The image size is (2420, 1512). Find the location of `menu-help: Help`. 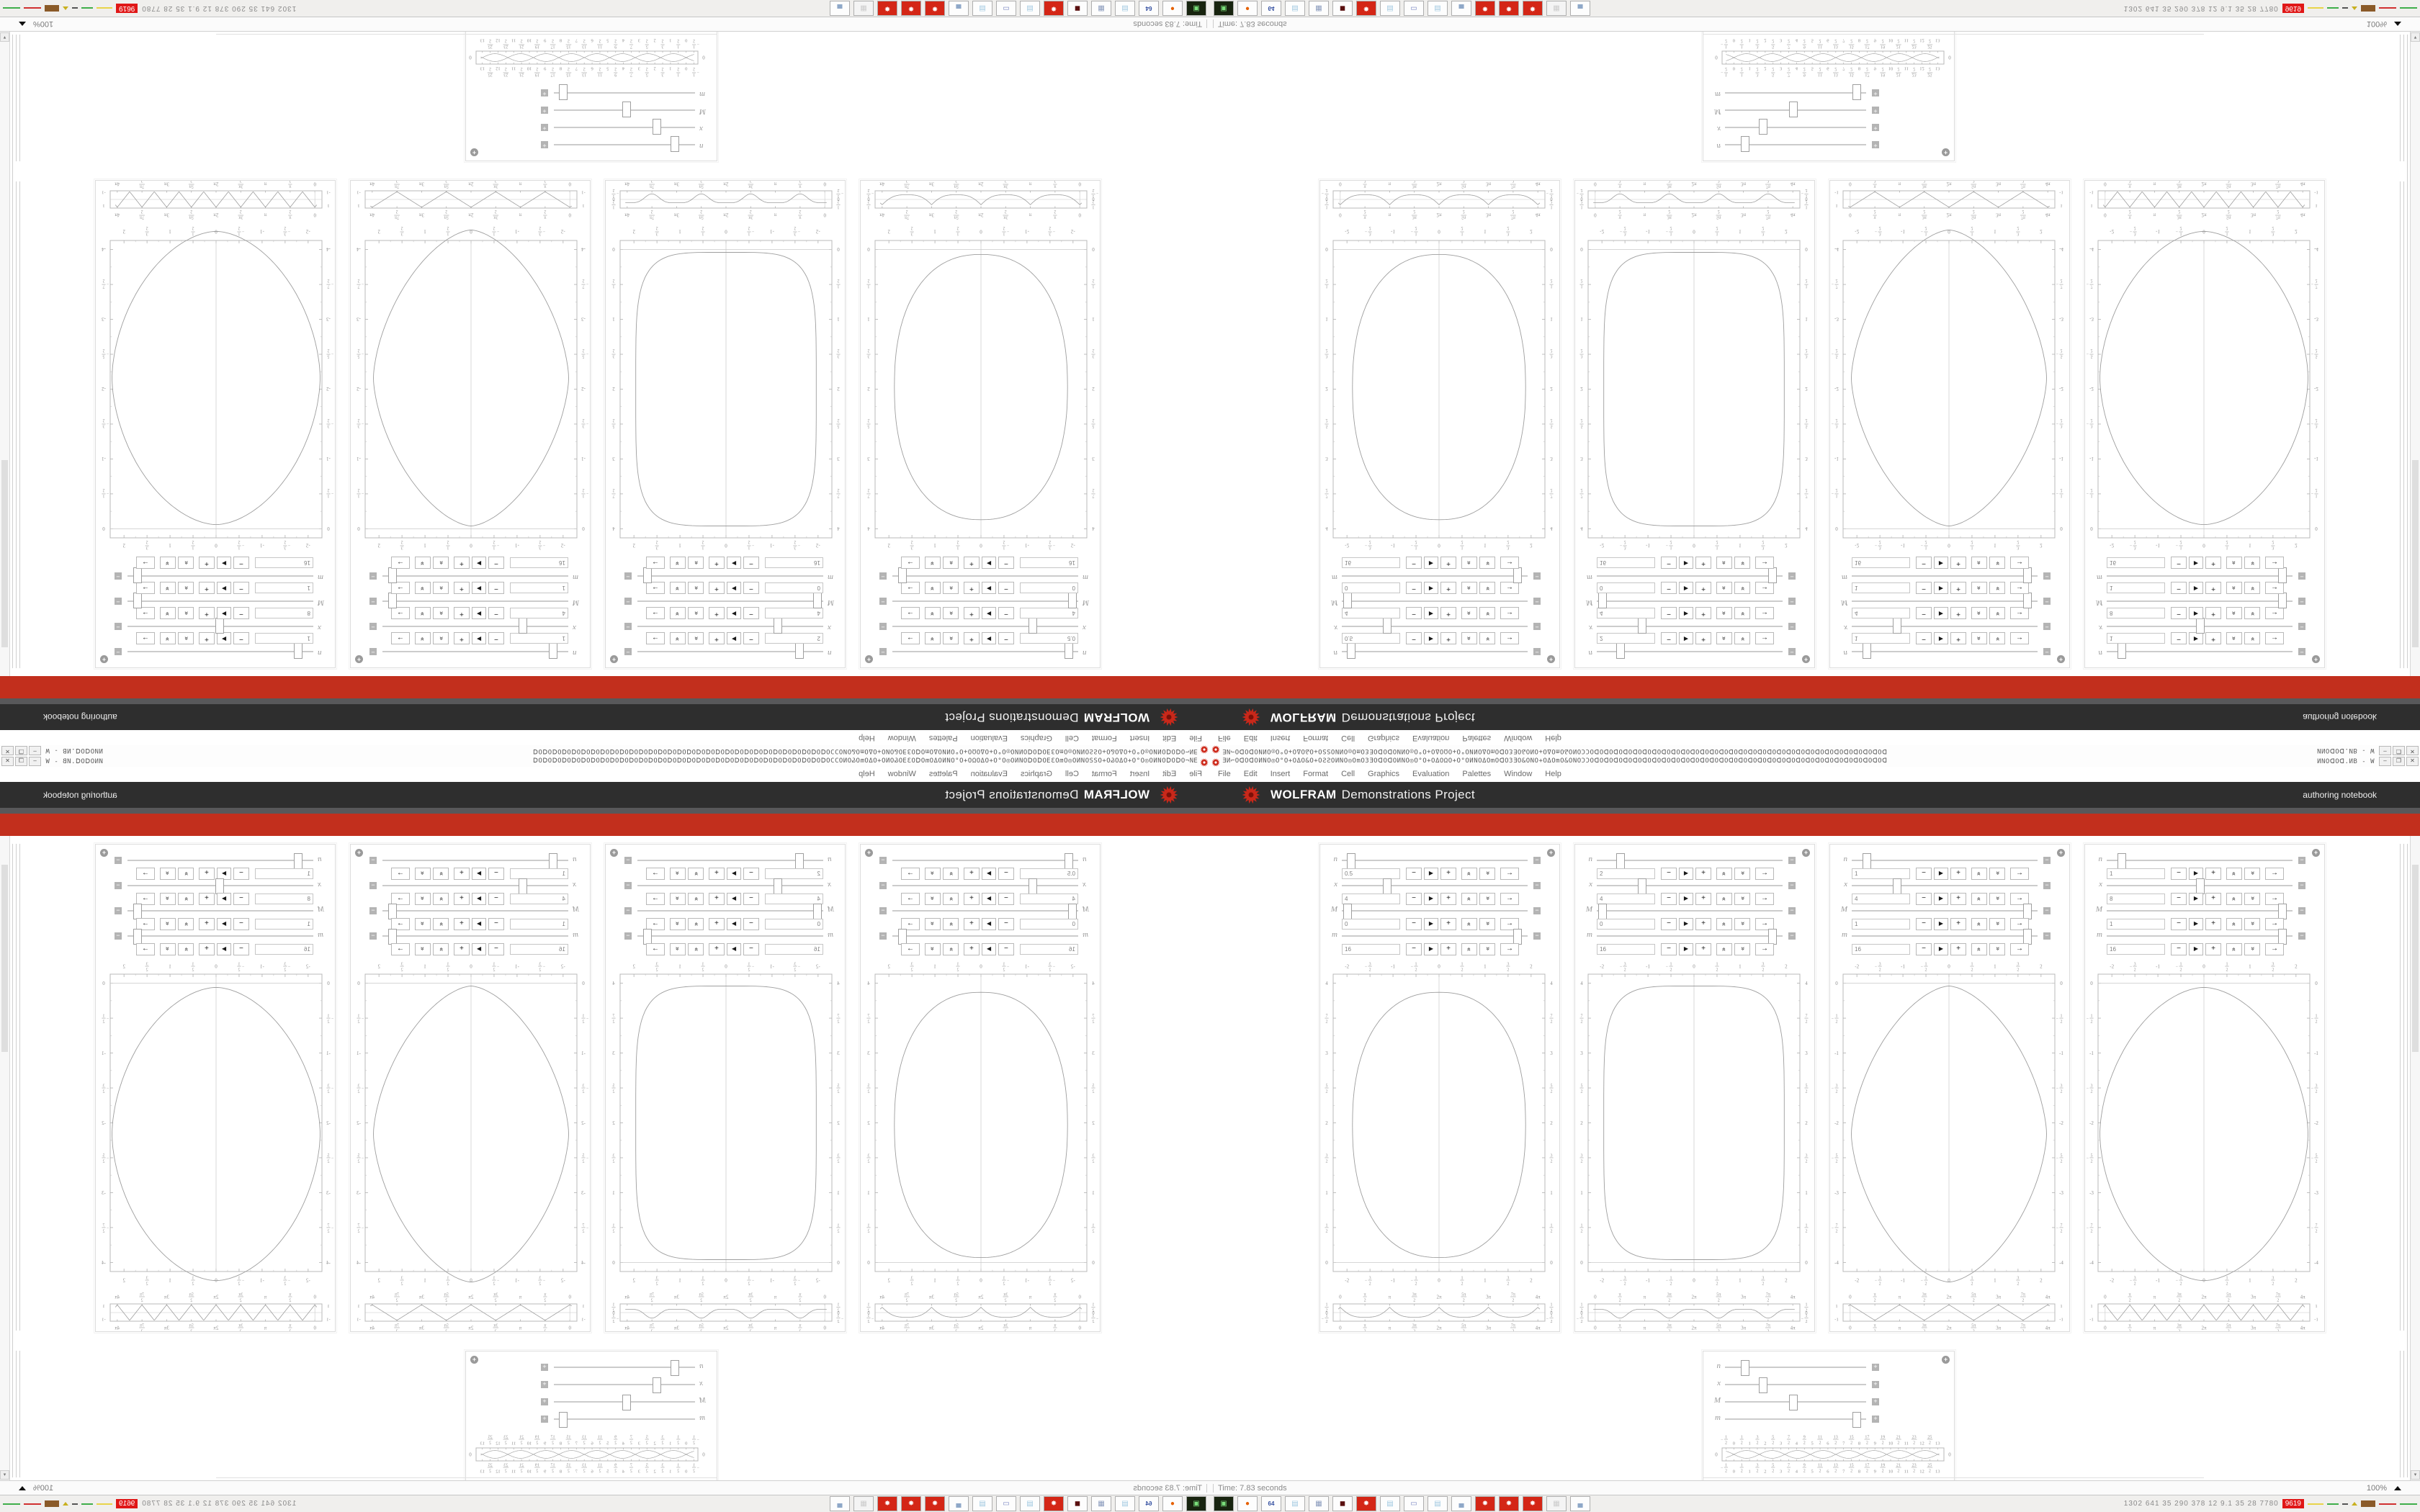

menu-help: Help is located at coordinates (867, 738).